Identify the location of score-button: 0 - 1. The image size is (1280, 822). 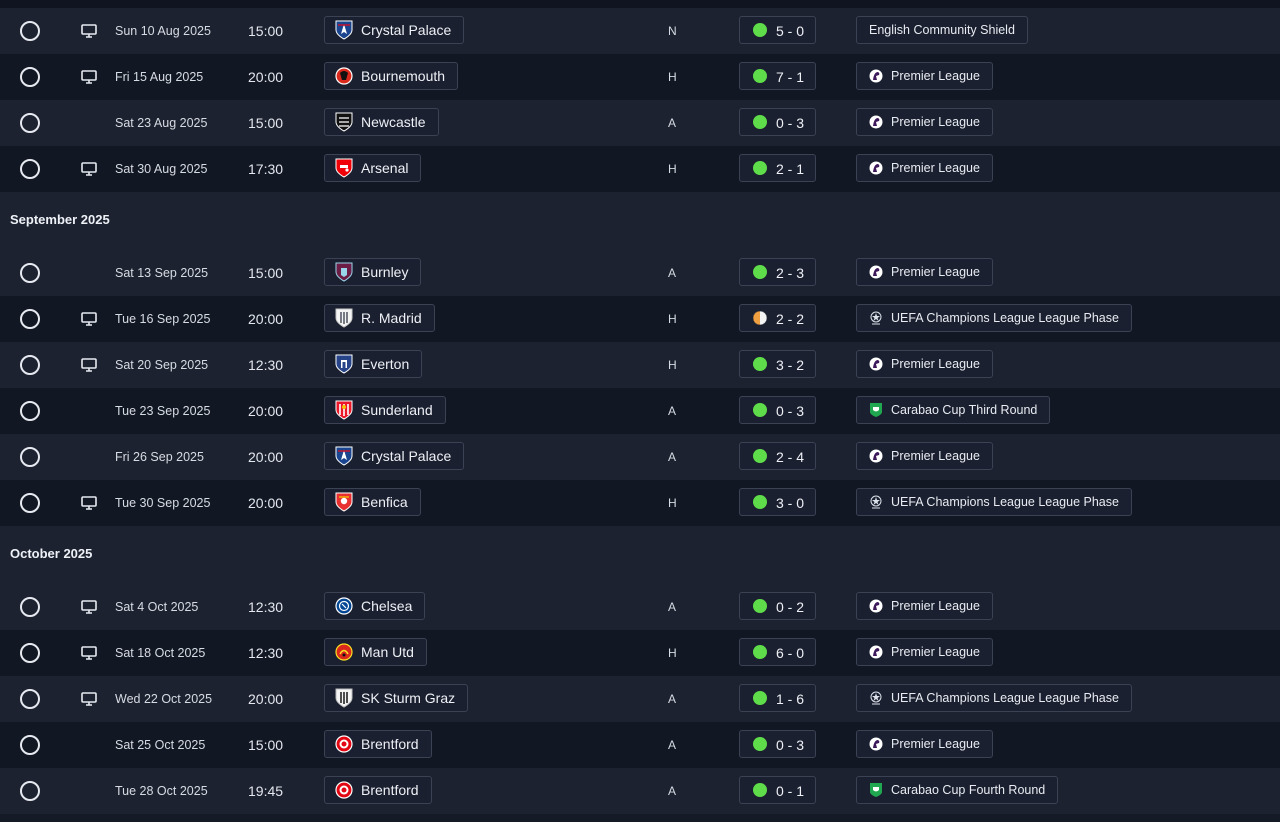
(777, 790).